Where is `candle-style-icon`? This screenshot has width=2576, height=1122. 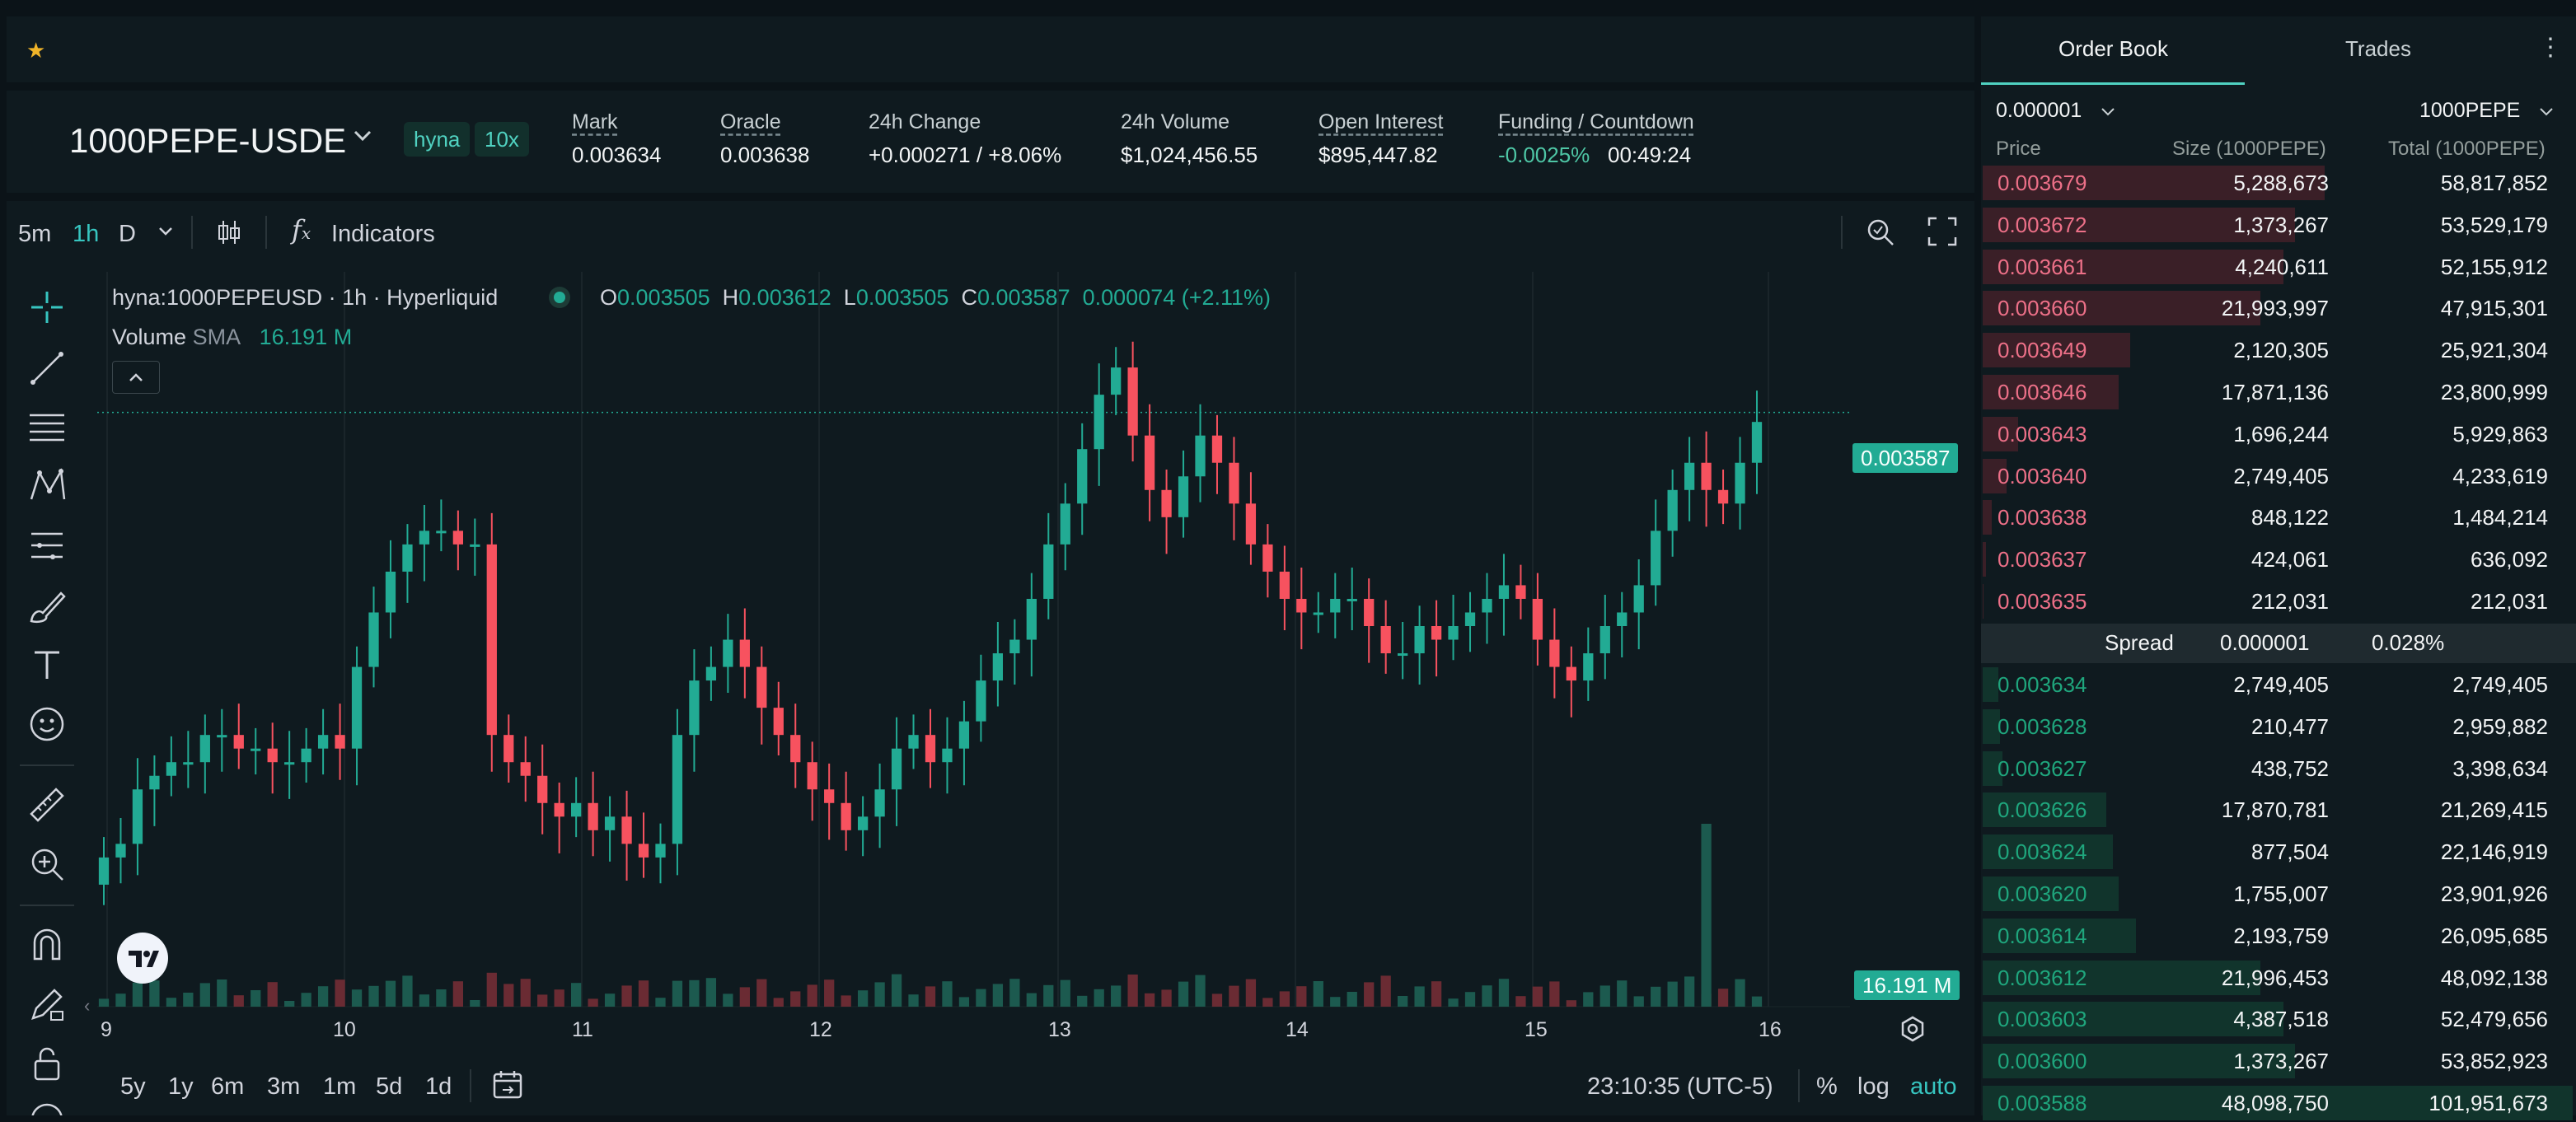 candle-style-icon is located at coordinates (229, 235).